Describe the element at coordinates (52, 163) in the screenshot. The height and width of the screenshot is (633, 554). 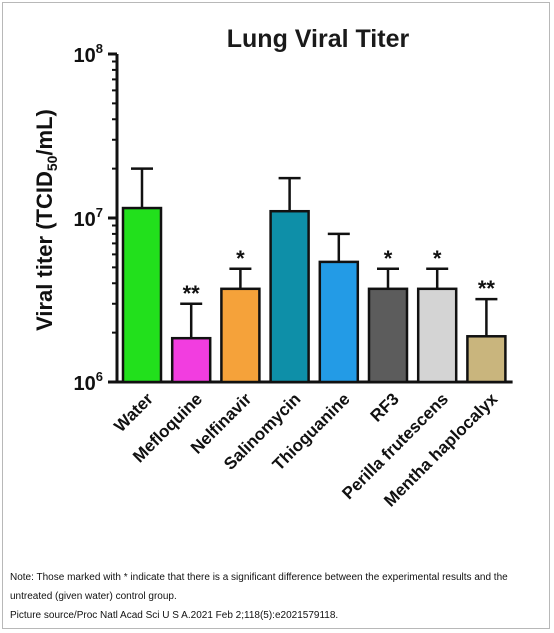
I see `y-axis-label-subscript: 50` at that location.